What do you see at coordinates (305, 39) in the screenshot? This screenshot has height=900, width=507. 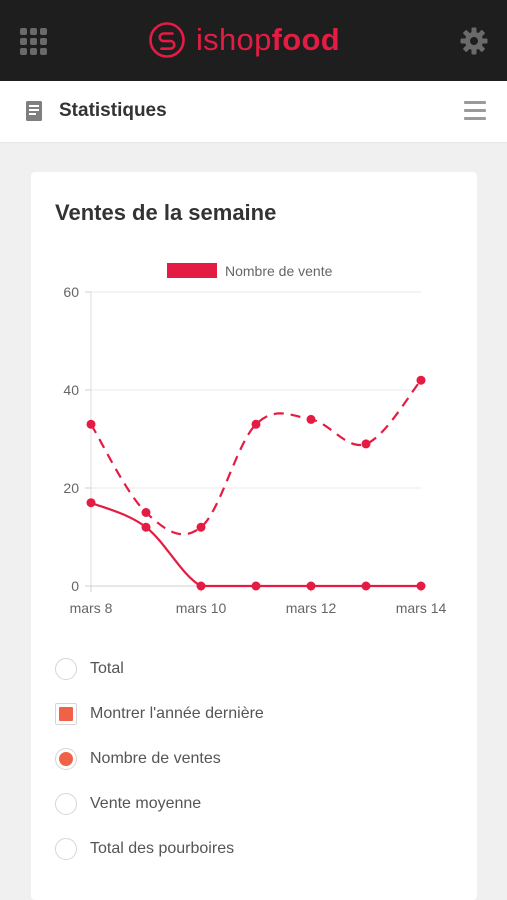 I see `brand-name-bold: food` at bounding box center [305, 39].